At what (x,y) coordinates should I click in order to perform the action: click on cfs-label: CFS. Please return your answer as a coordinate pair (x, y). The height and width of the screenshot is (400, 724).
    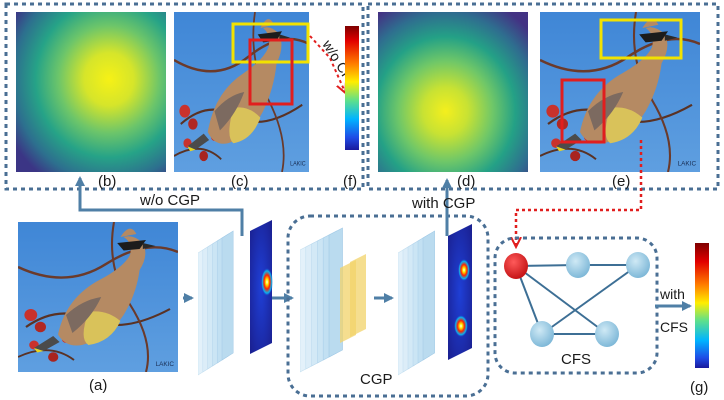
    Looking at the image, I should click on (576, 359).